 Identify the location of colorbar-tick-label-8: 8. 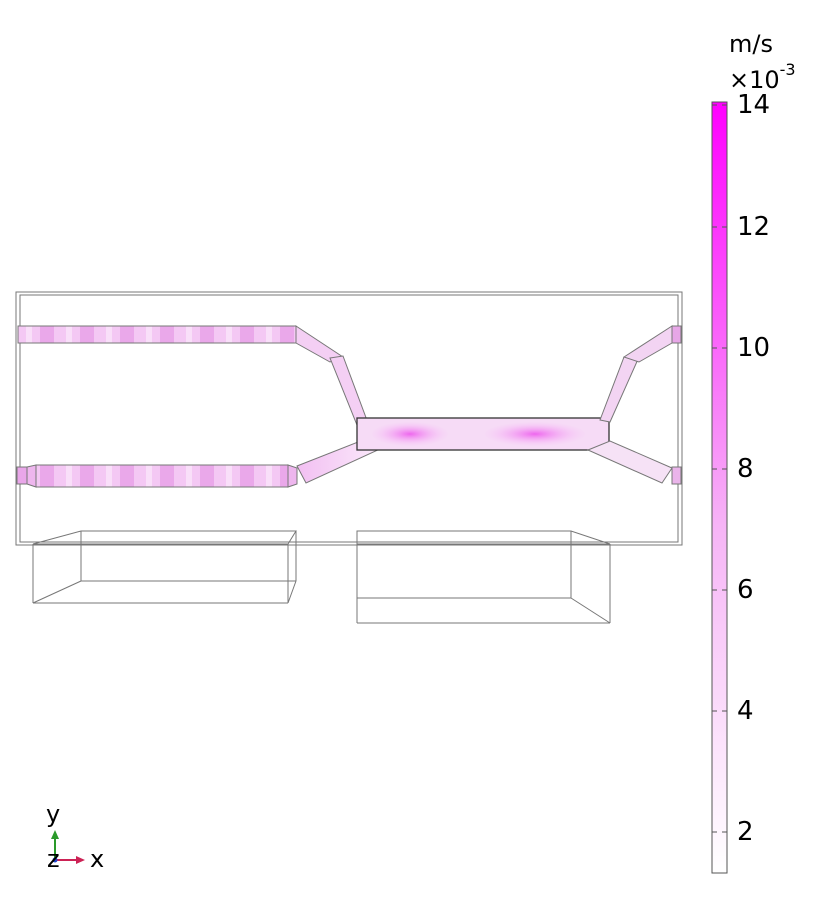
(745, 469).